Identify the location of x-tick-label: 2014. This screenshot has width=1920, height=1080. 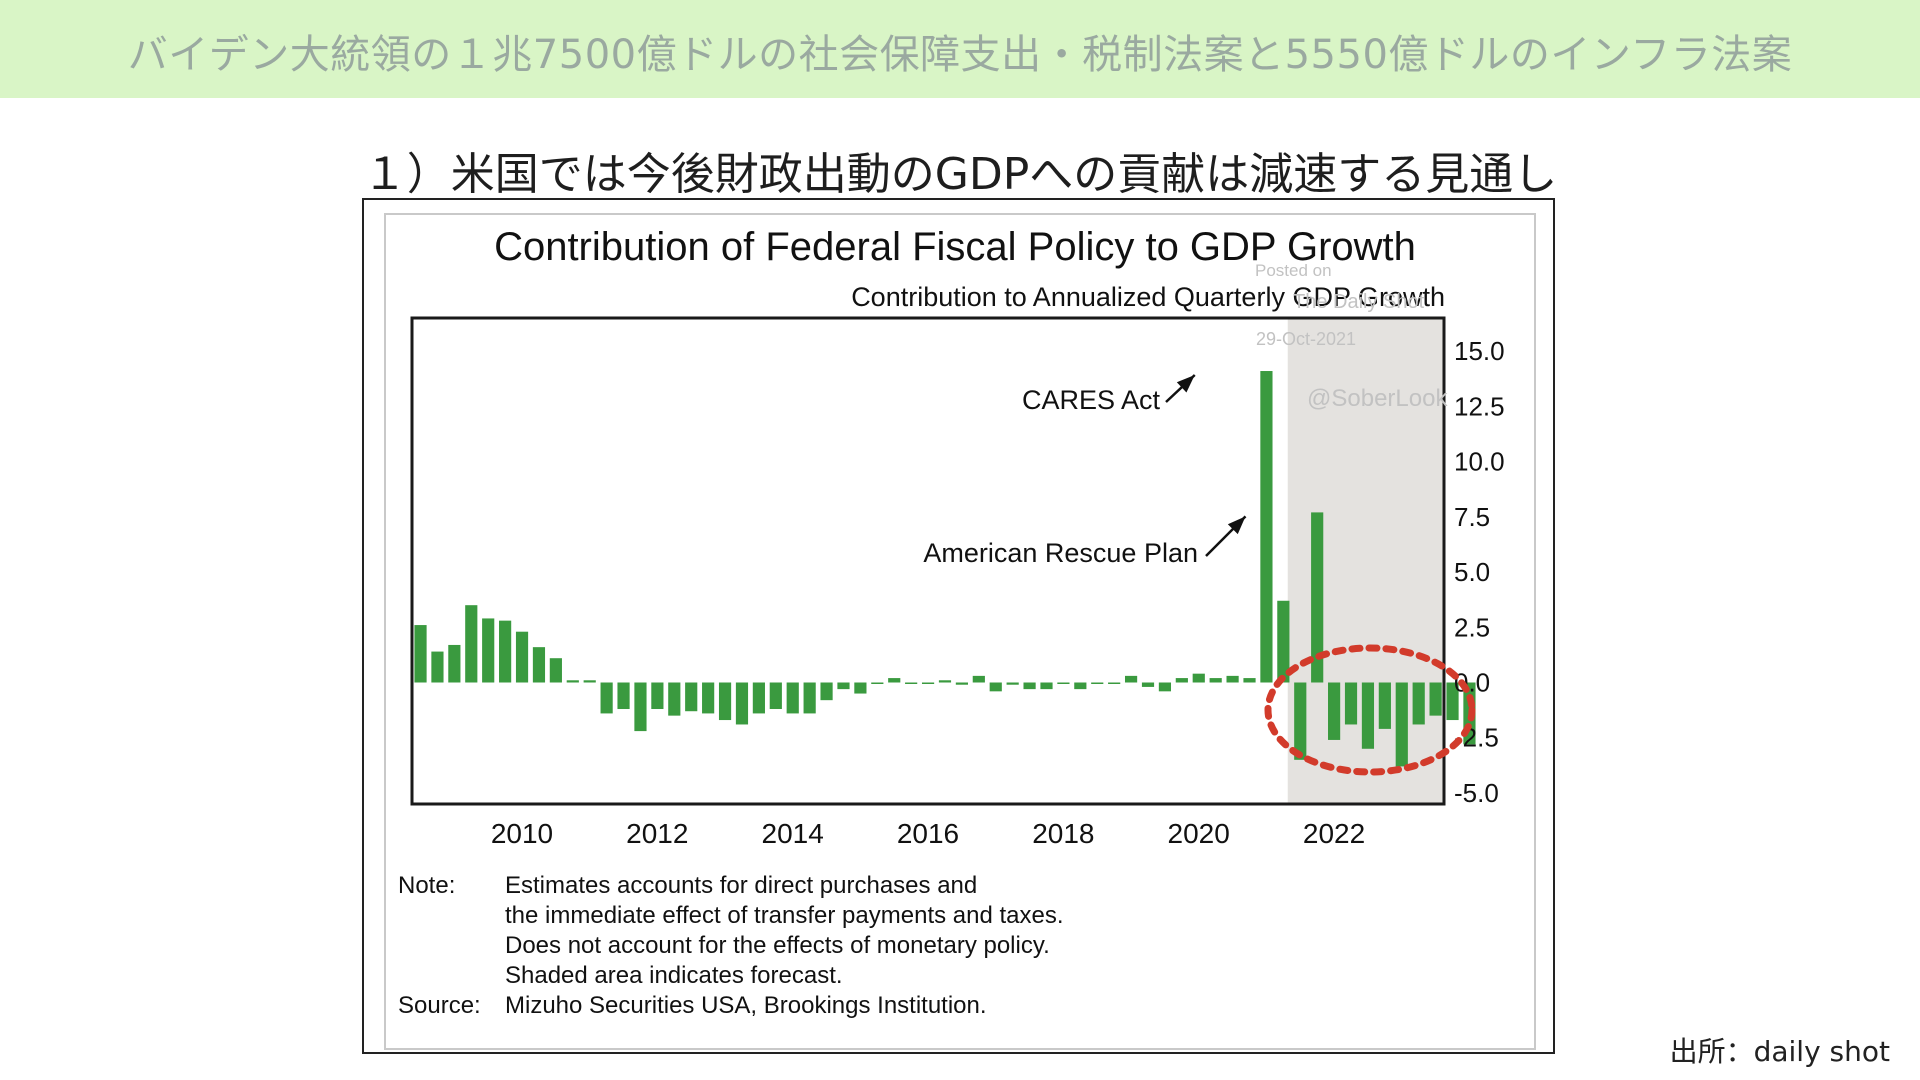
(793, 833).